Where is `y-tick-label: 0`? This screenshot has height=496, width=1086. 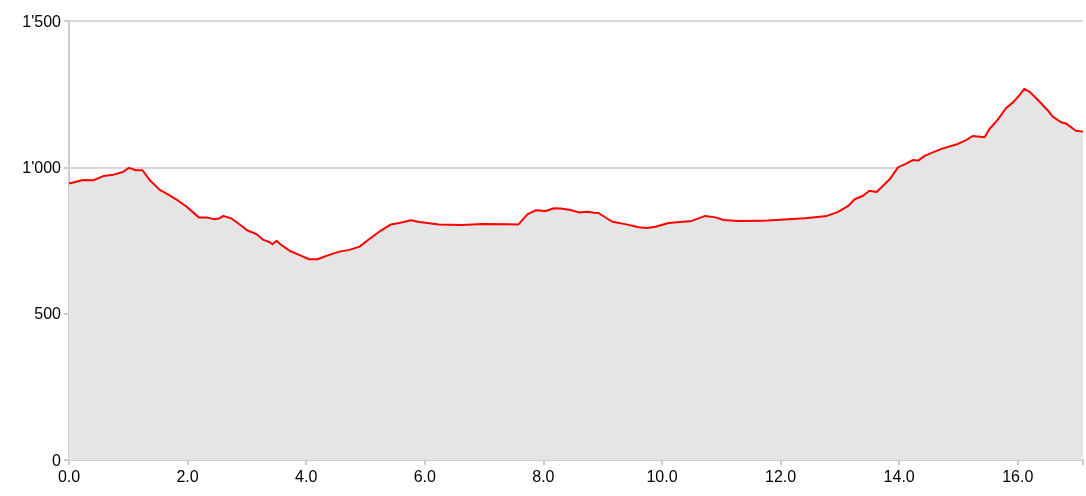
y-tick-label: 0 is located at coordinates (57, 460).